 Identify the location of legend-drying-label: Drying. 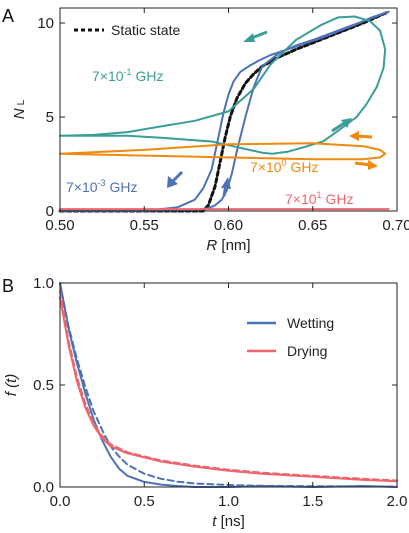
(307, 351).